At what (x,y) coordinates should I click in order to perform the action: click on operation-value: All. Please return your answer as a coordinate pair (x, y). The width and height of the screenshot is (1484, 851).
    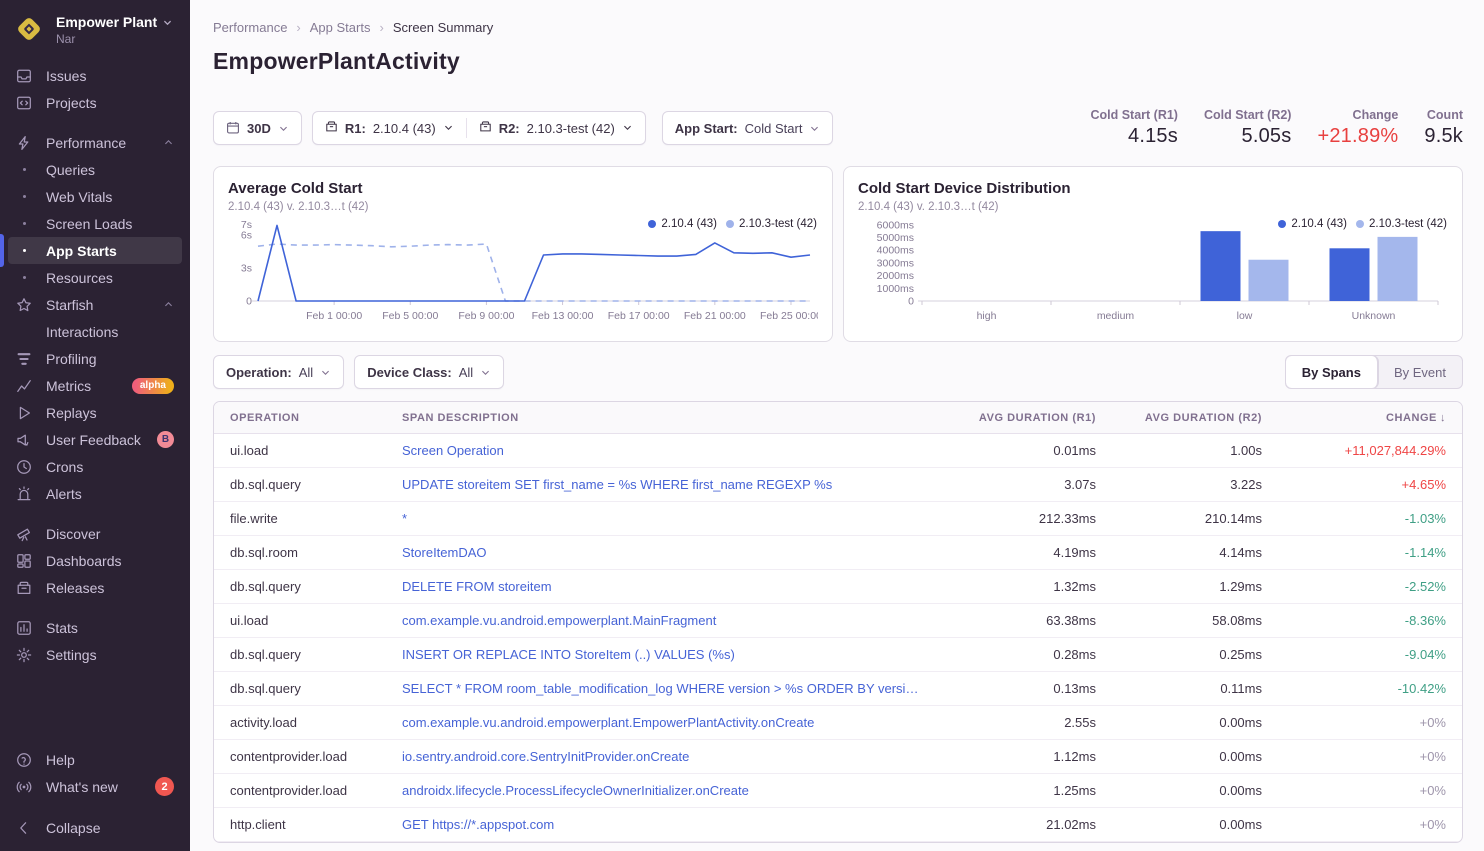
    Looking at the image, I should click on (306, 372).